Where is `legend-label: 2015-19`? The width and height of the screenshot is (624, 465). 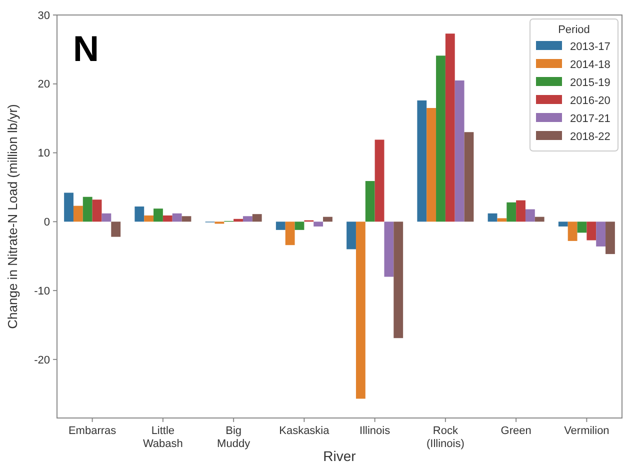
legend-label: 2015-19 is located at coordinates (590, 82).